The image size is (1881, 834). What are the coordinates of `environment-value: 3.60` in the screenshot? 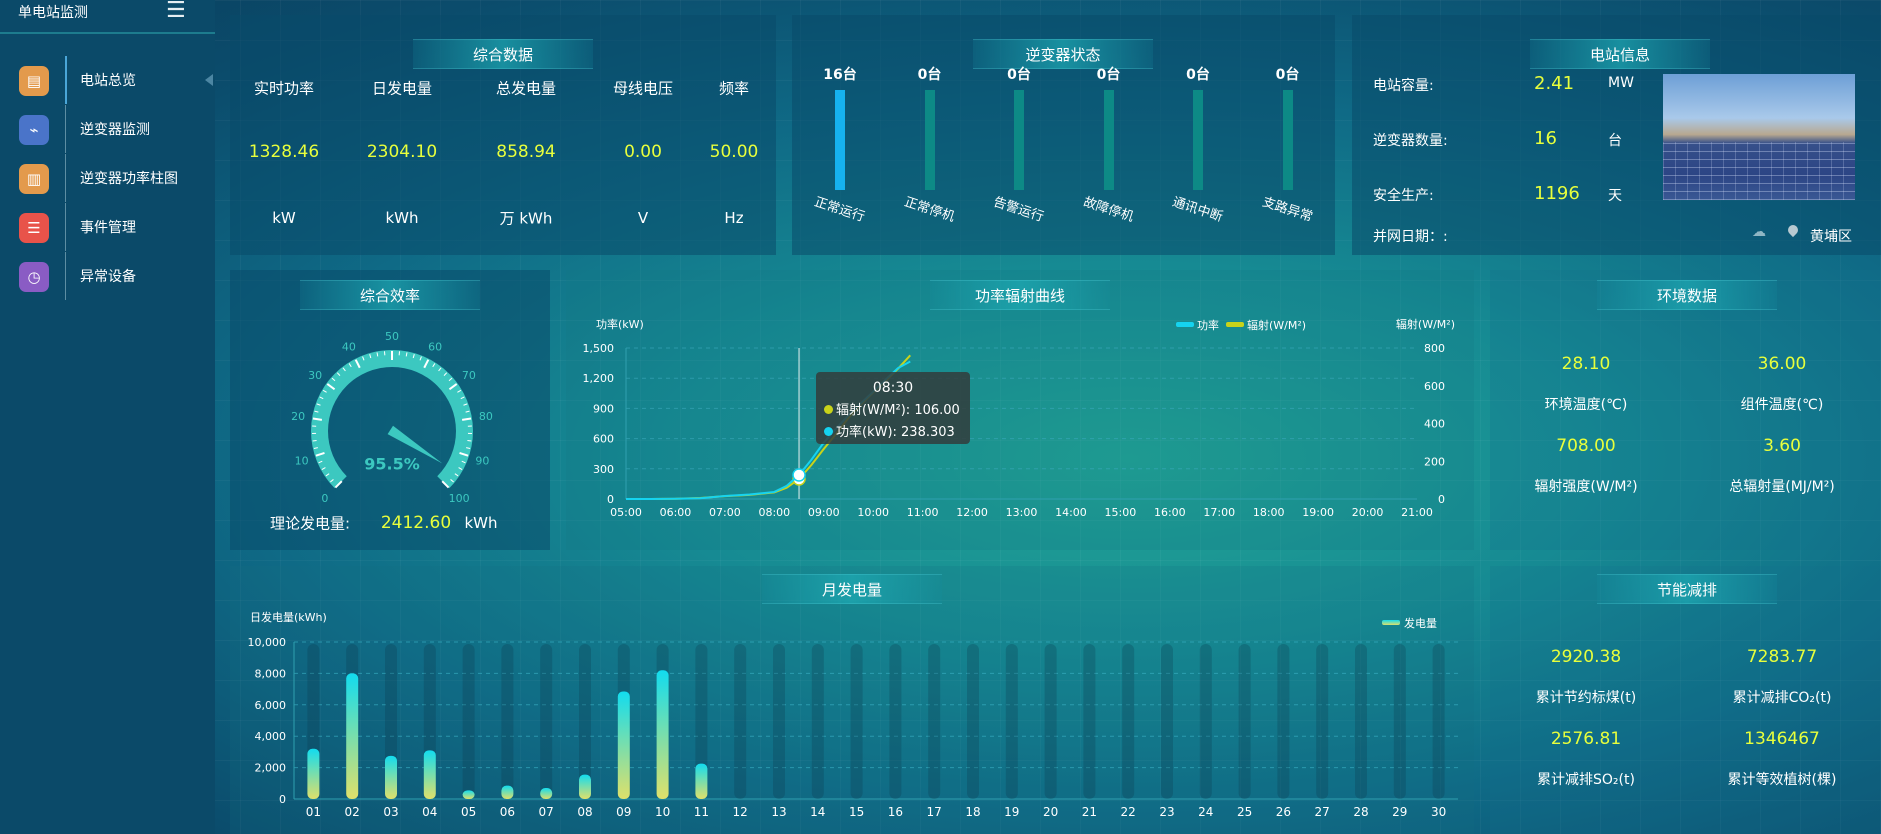 It's located at (1782, 446).